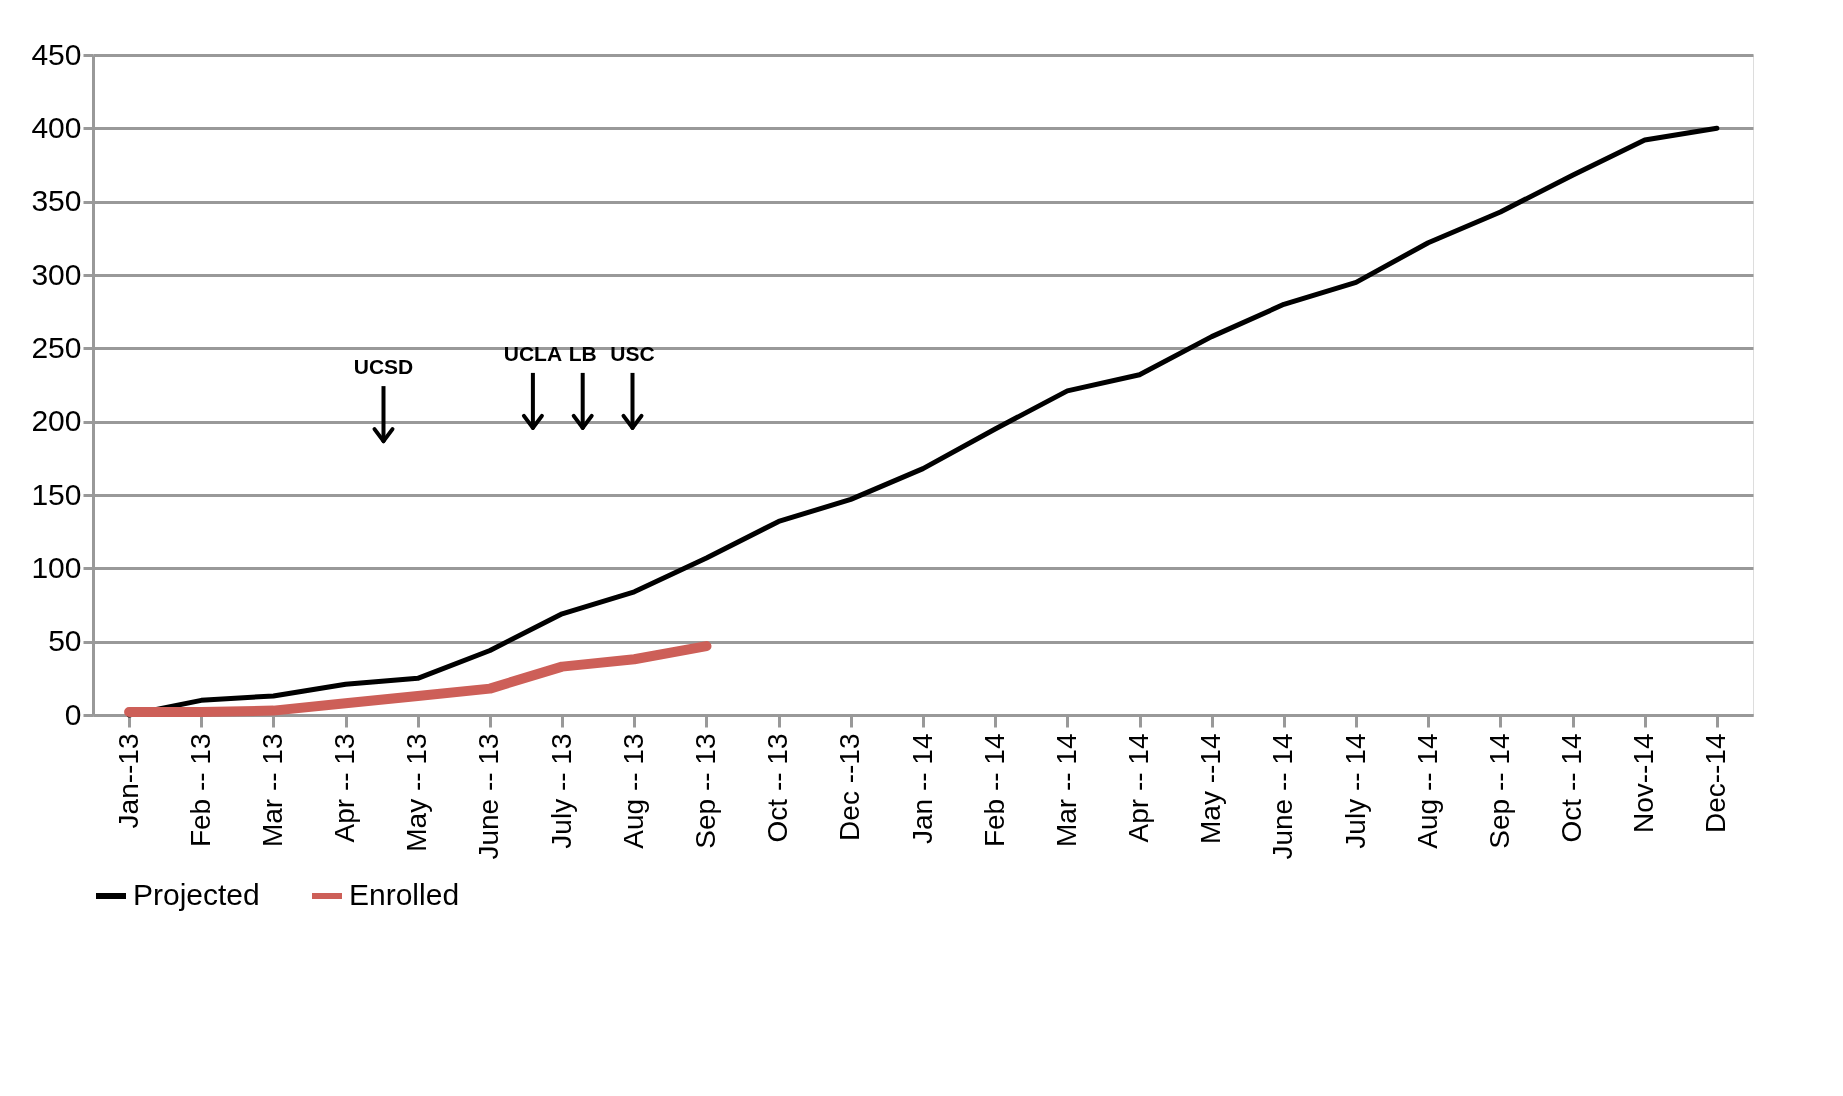 This screenshot has height=1096, width=1843. What do you see at coordinates (56, 494) in the screenshot?
I see `y-tick-label: 150` at bounding box center [56, 494].